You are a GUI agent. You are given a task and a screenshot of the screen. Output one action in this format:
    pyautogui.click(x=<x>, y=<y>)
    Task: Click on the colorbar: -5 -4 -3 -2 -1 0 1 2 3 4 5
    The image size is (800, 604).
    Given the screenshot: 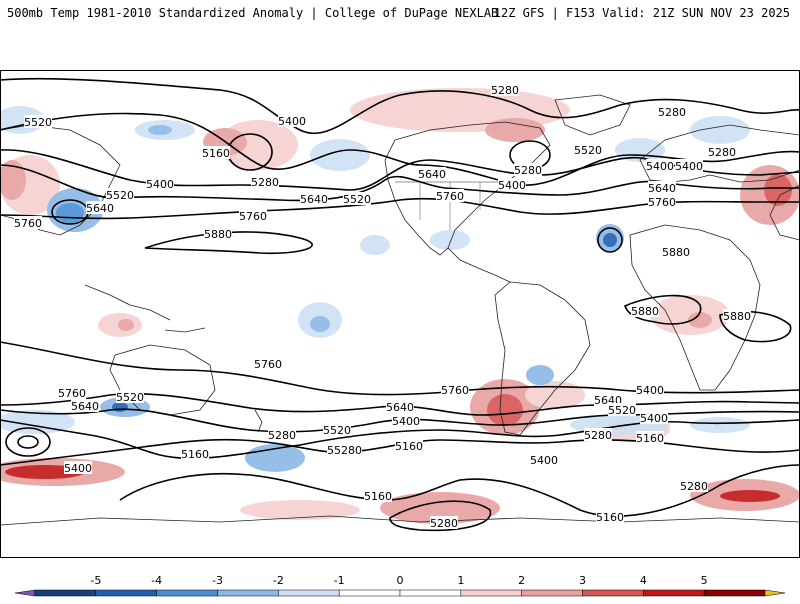 What is the action you would take?
    pyautogui.click(x=400, y=585)
    